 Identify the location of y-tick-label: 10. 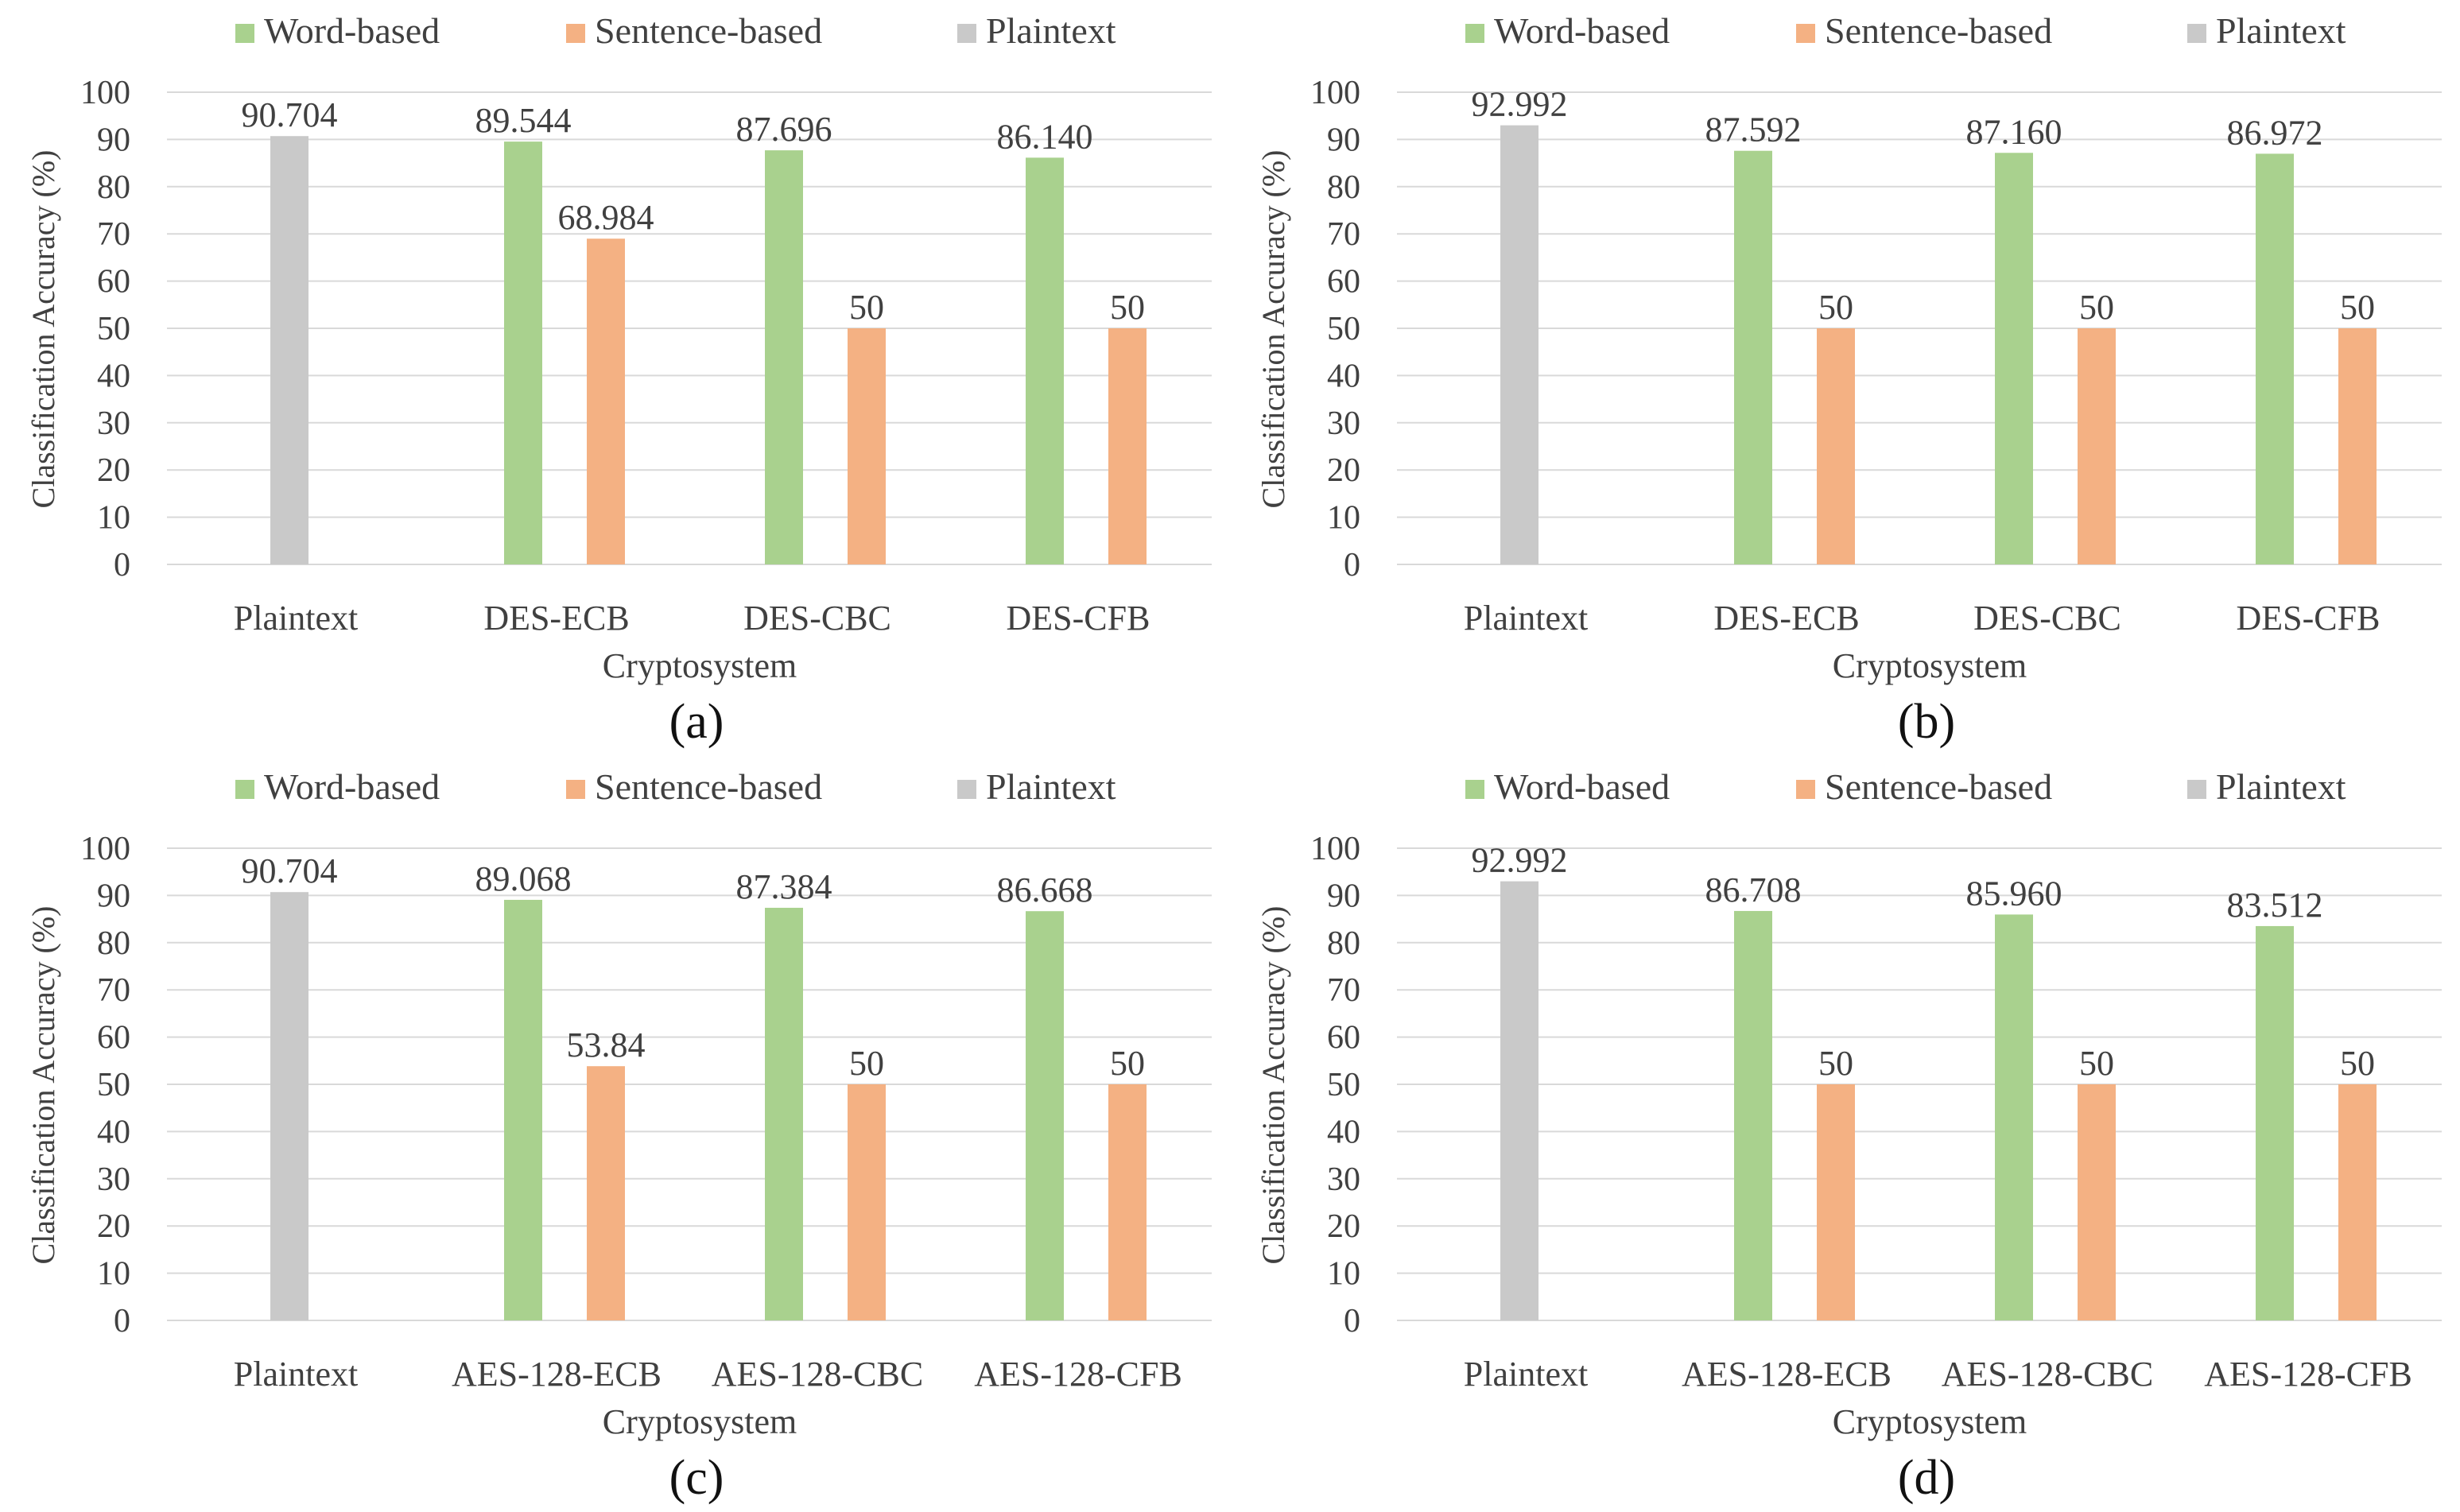
(1343, 519).